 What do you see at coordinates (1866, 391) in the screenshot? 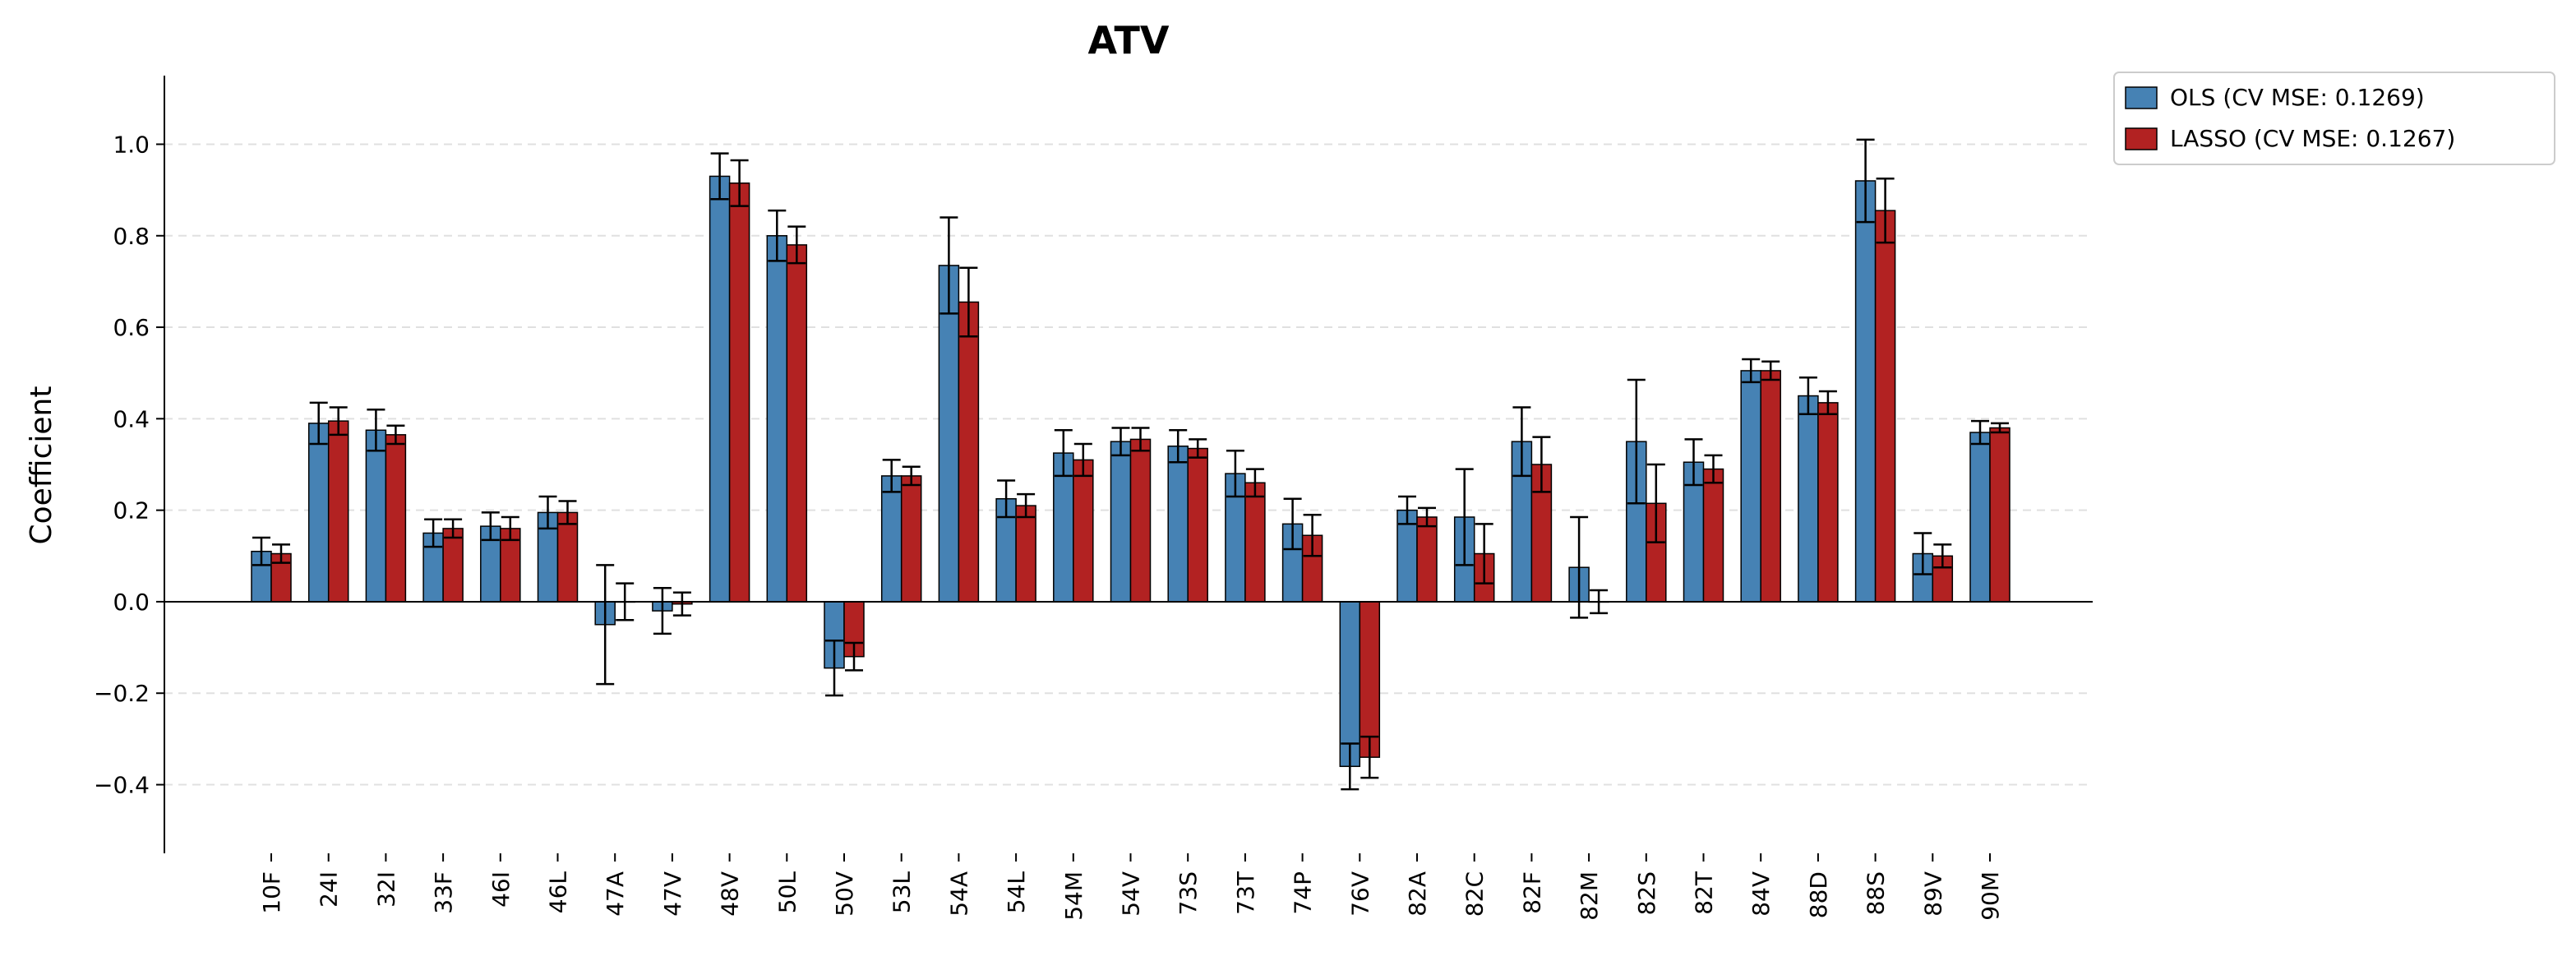
I see `bar-ols-88S` at bounding box center [1866, 391].